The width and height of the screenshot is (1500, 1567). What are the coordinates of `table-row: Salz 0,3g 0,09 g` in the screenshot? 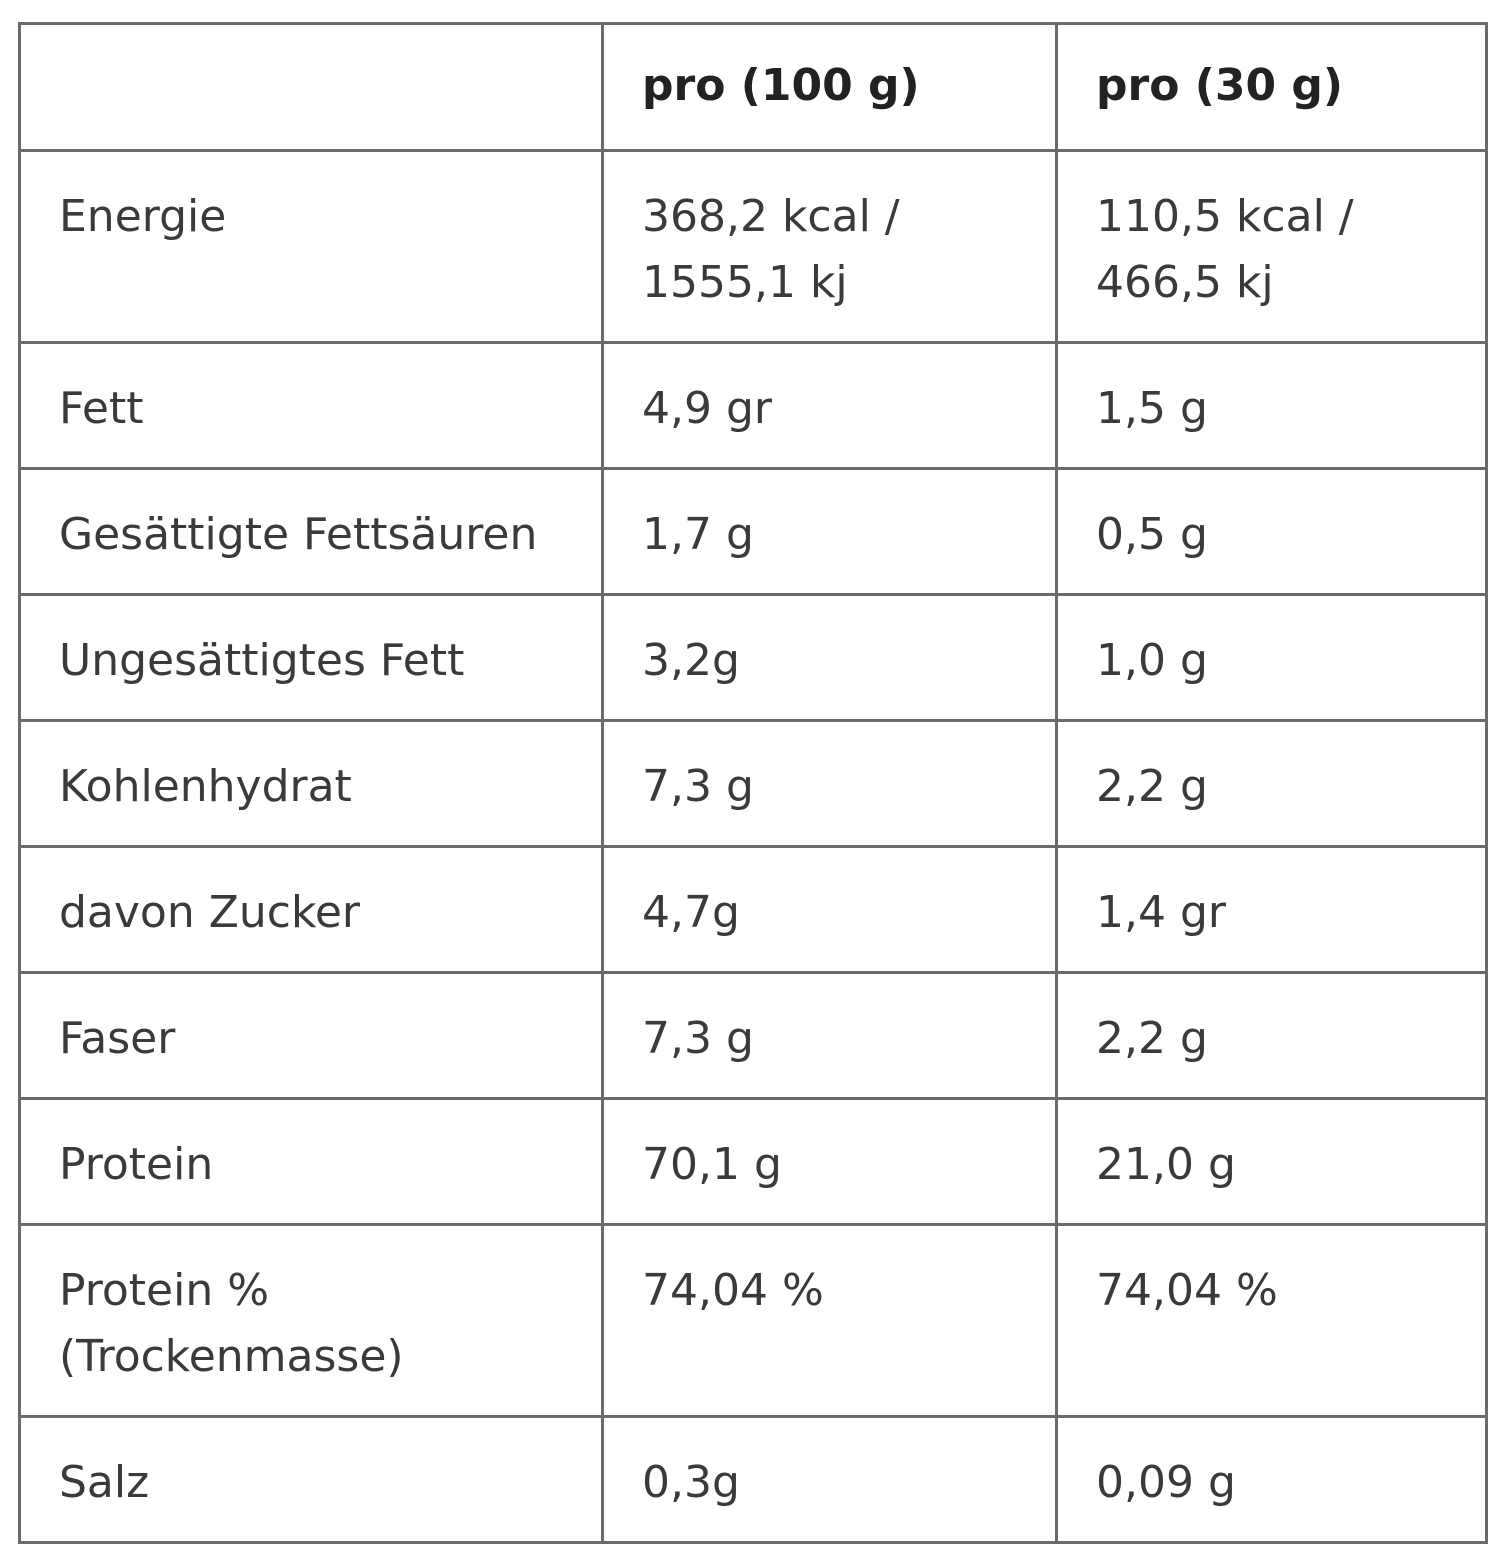 It's located at (753, 1479).